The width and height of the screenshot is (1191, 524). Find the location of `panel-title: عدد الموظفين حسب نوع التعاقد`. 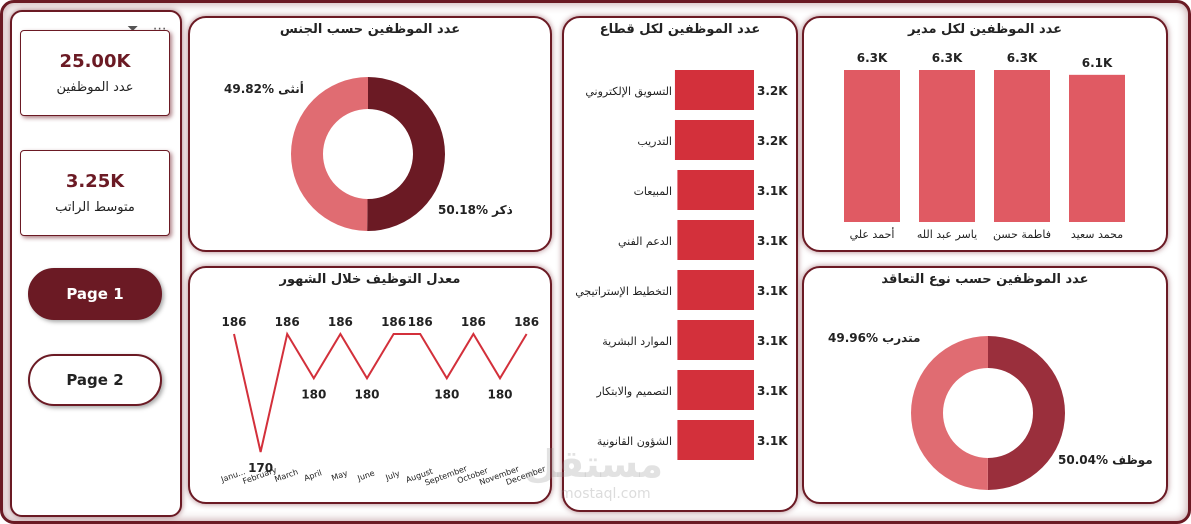

panel-title: عدد الموظفين حسب نوع التعاقد is located at coordinates (985, 279).